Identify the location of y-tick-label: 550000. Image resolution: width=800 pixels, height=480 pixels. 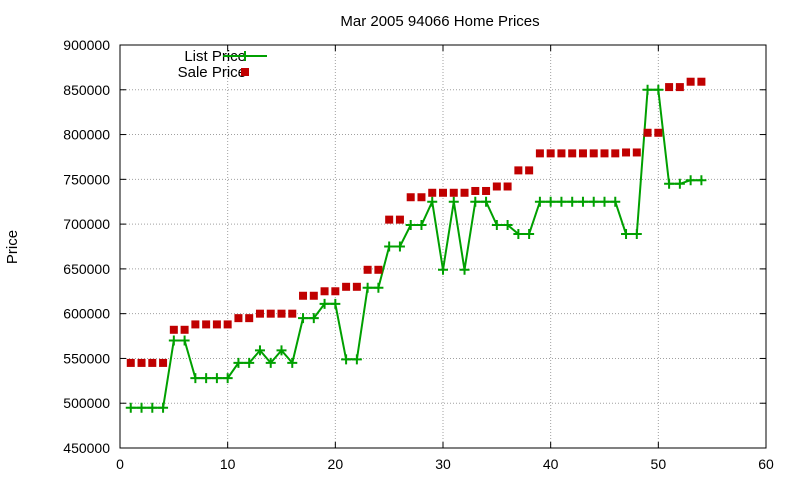
(86, 358).